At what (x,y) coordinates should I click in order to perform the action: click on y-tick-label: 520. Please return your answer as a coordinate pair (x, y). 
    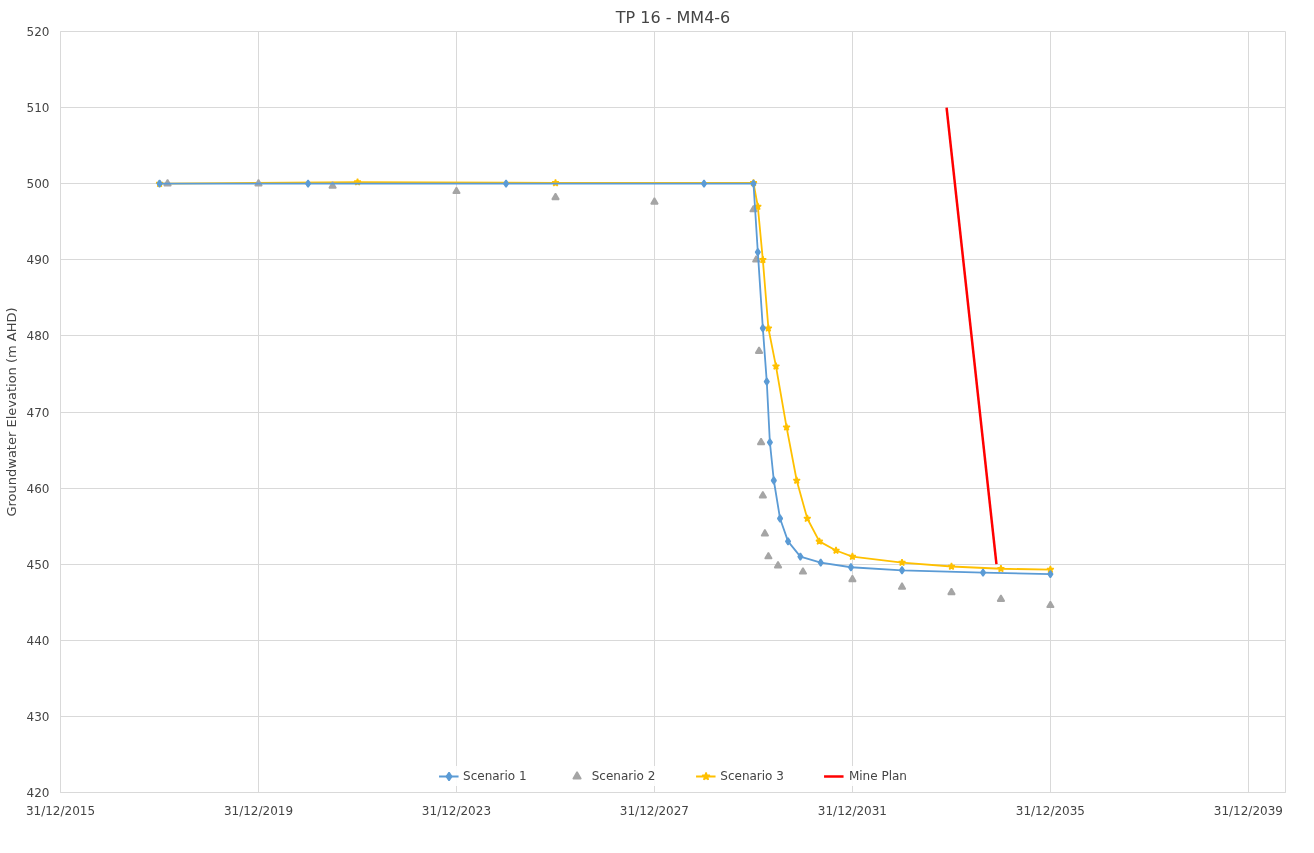
    Looking at the image, I should click on (38, 32).